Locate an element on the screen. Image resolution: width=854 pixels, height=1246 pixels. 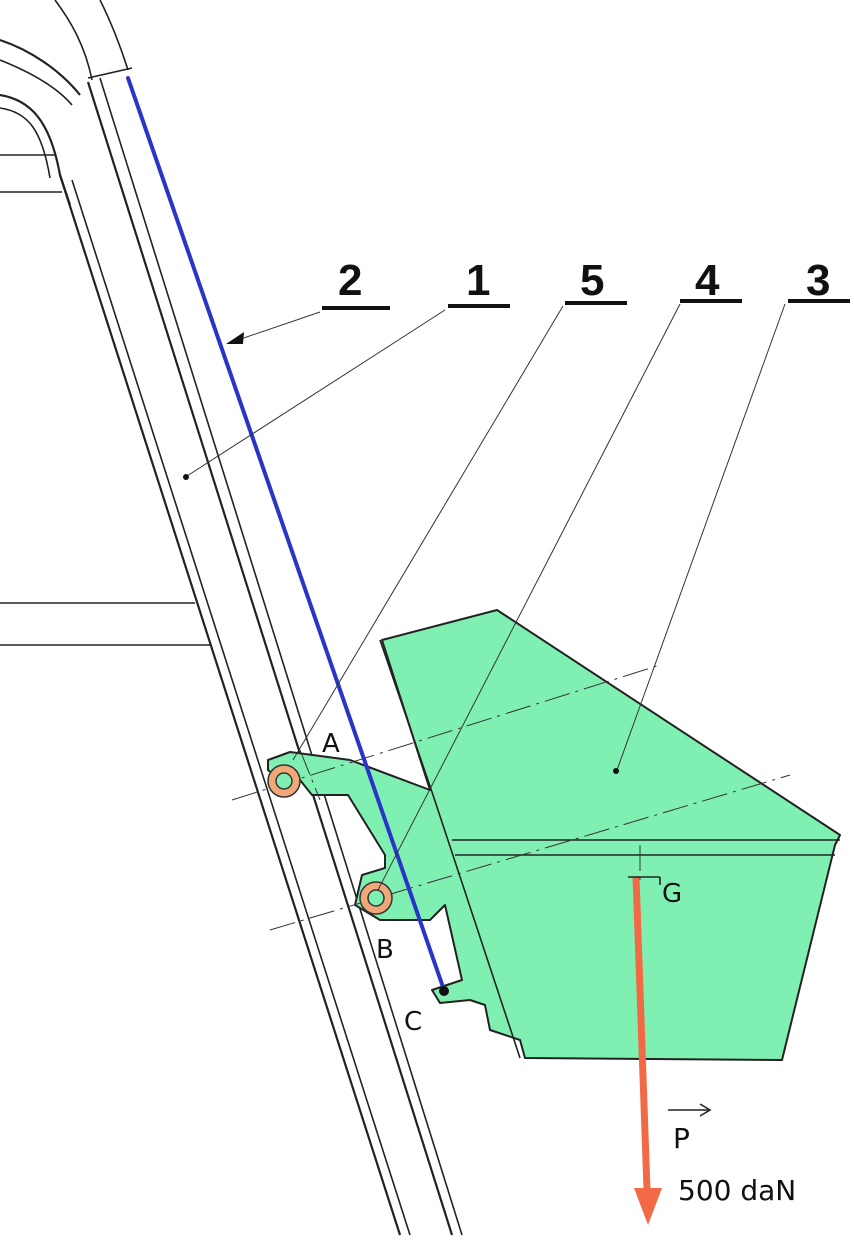
label-part-3: 3 is located at coordinates (818, 280).